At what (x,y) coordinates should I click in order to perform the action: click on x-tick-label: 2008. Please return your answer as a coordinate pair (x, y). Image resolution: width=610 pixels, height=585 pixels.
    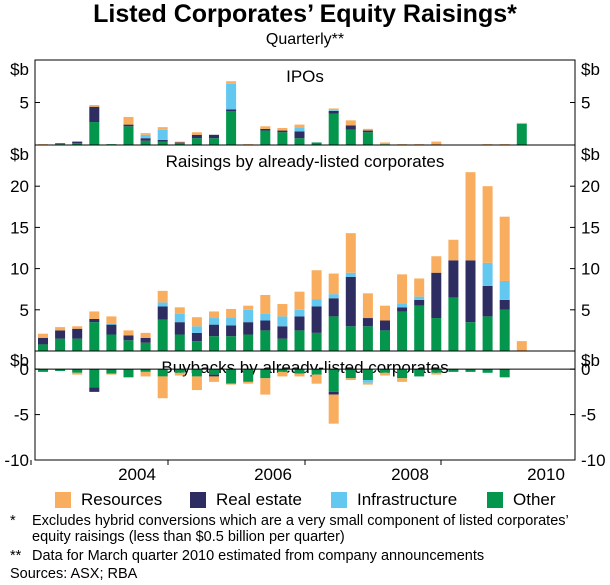
    Looking at the image, I should click on (410, 472).